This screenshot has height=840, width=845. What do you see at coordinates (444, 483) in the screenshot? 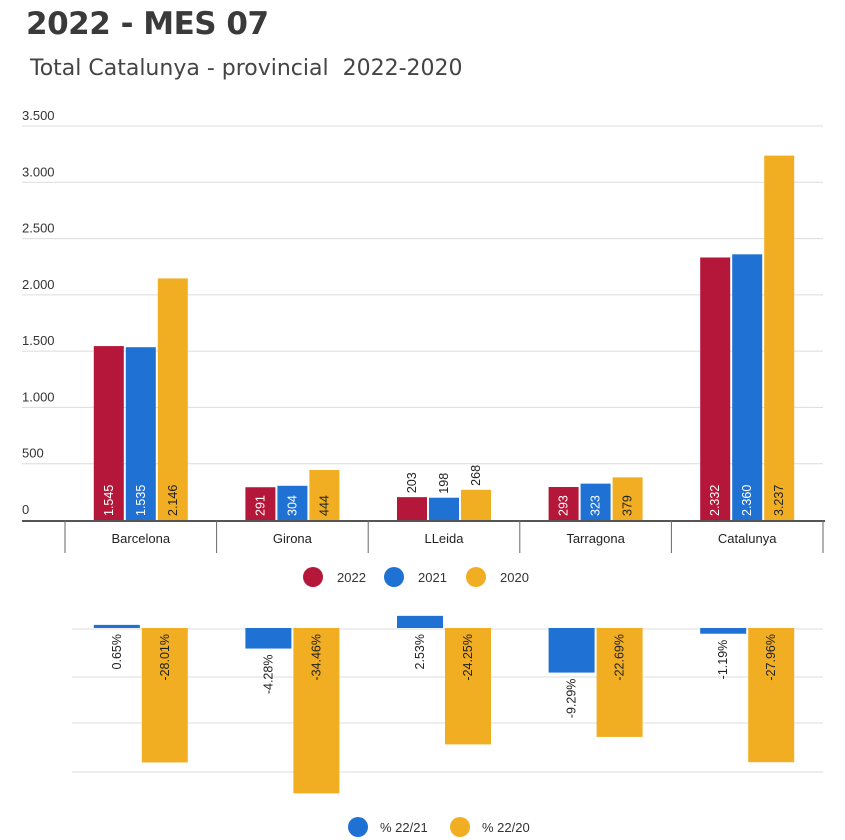
I see `data-label: 198` at bounding box center [444, 483].